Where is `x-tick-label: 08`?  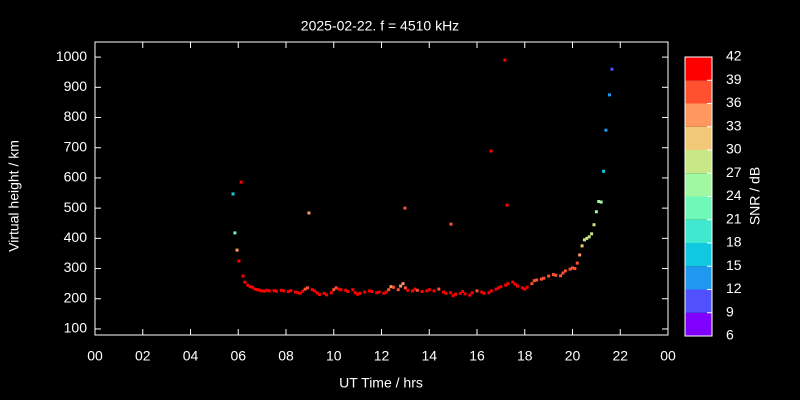 x-tick-label: 08 is located at coordinates (286, 356).